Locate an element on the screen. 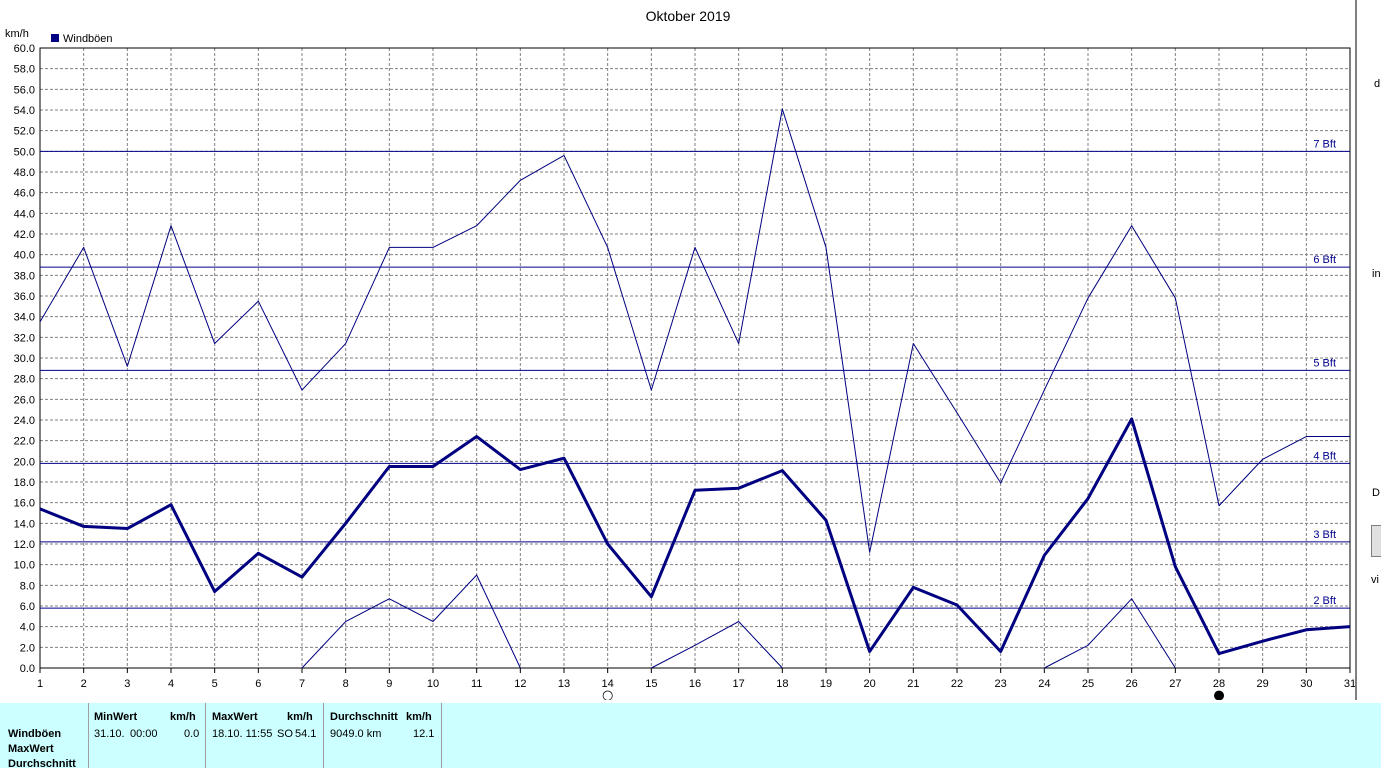  y-tick-label: 58.0 is located at coordinates (24, 70).